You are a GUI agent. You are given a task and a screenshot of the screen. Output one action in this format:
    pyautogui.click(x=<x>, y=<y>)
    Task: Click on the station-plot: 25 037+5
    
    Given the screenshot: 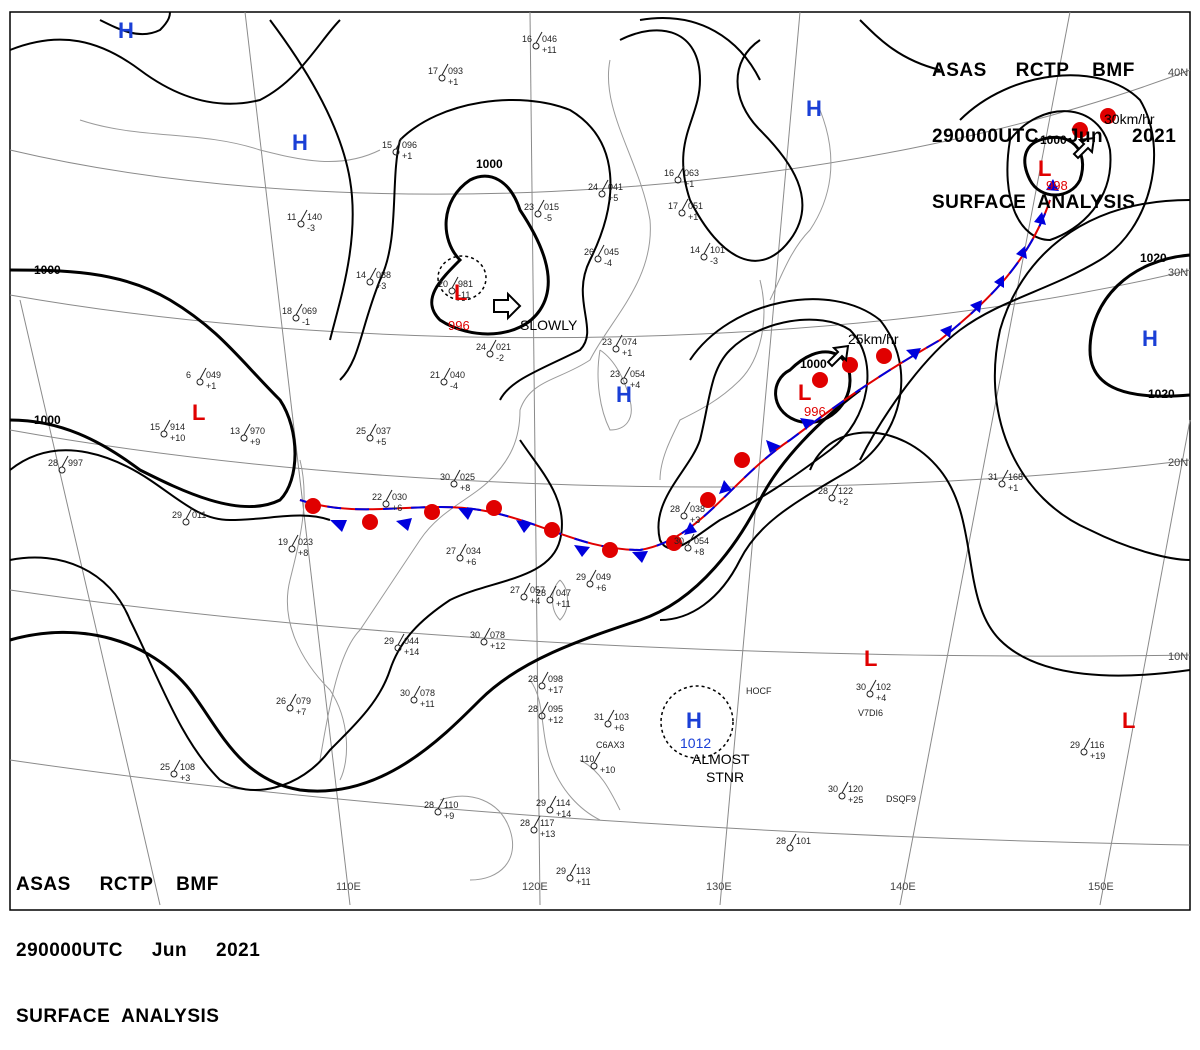 What is the action you would take?
    pyautogui.click(x=373, y=435)
    